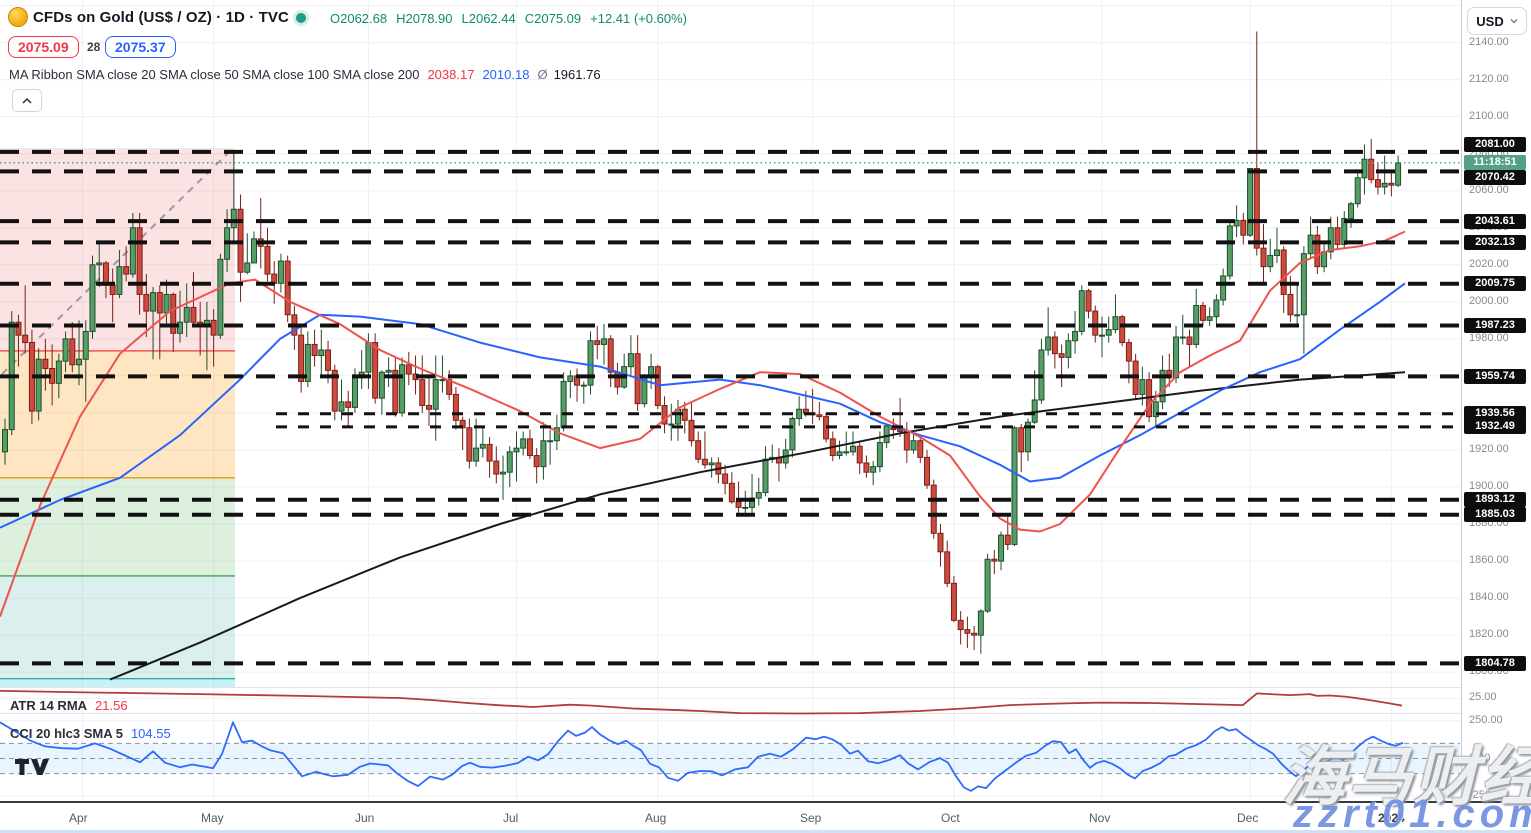 Image resolution: width=1531 pixels, height=833 pixels. I want to click on month-label: Dec, so click(1248, 818).